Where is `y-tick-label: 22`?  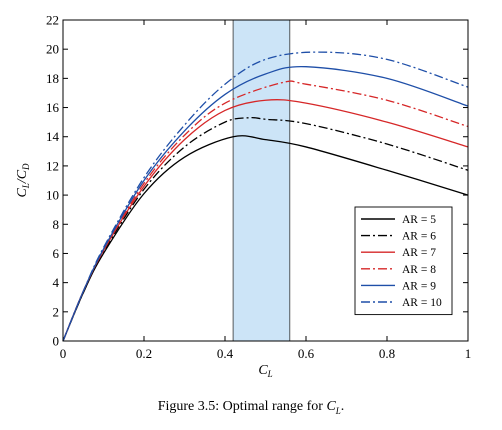
y-tick-label: 22 is located at coordinates (52, 20).